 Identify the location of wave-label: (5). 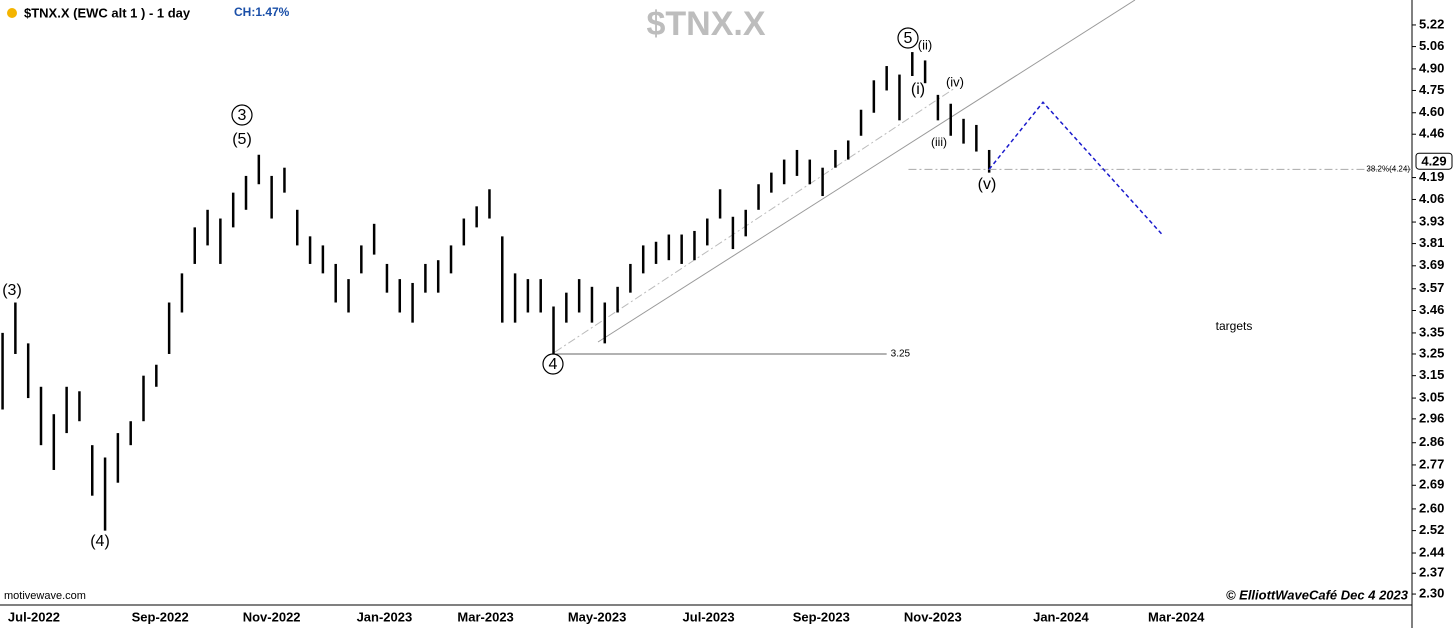
(242, 139).